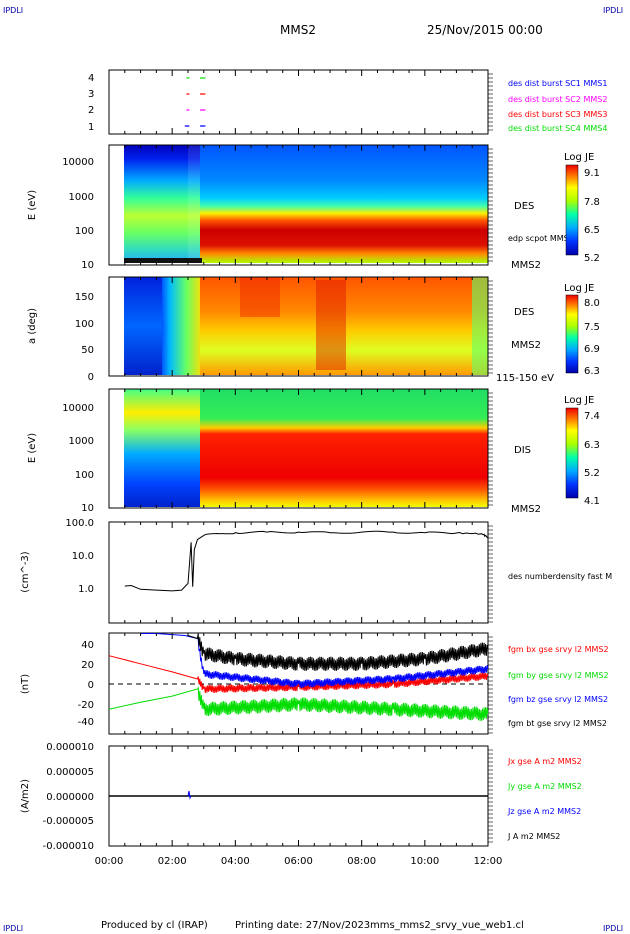 This screenshot has width=630, height=934. What do you see at coordinates (298, 30) in the screenshot?
I see `spacecraft-title: MMS2` at bounding box center [298, 30].